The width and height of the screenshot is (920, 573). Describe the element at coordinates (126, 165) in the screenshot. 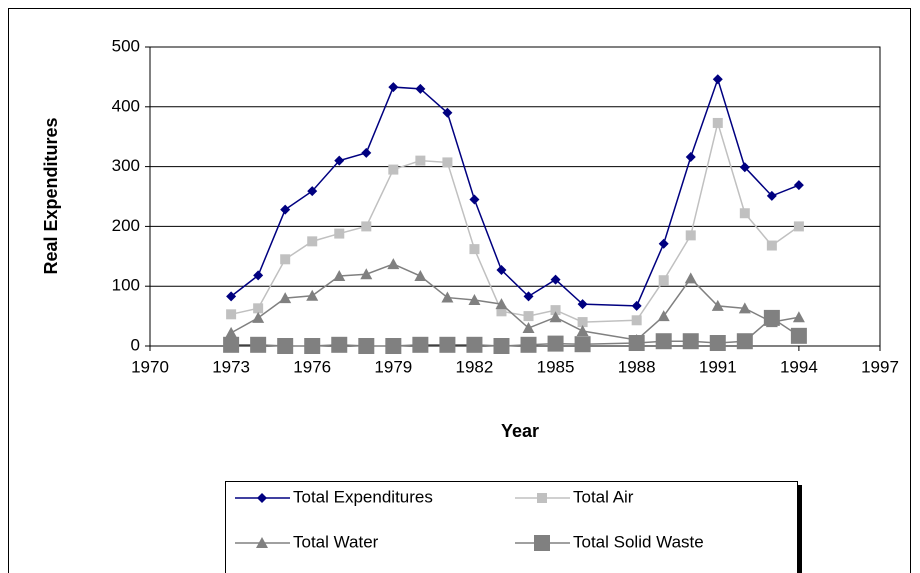

I see `y-tick-label: 300` at that location.